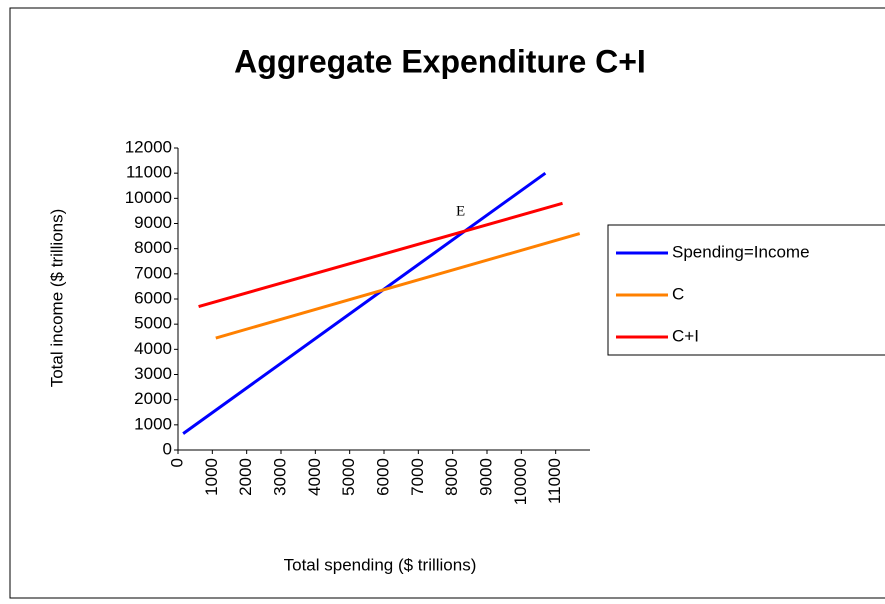 Image resolution: width=885 pixels, height=604 pixels. What do you see at coordinates (382, 477) in the screenshot?
I see `x-tick-label: 6000` at bounding box center [382, 477].